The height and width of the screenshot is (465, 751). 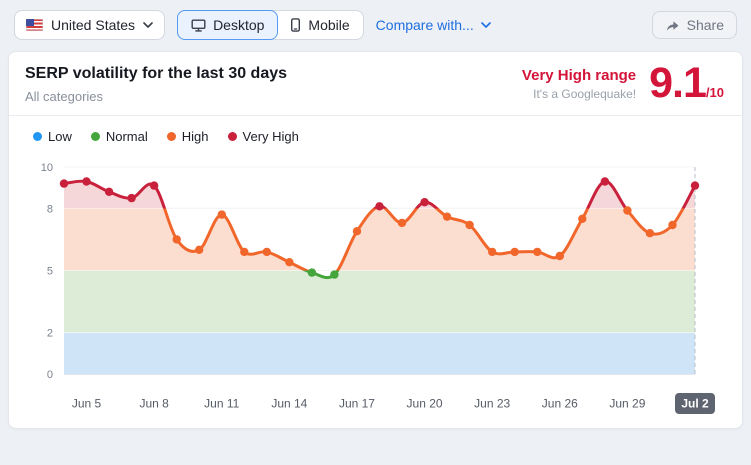 I want to click on x-tick-label: Jun 5, so click(x=87, y=404).